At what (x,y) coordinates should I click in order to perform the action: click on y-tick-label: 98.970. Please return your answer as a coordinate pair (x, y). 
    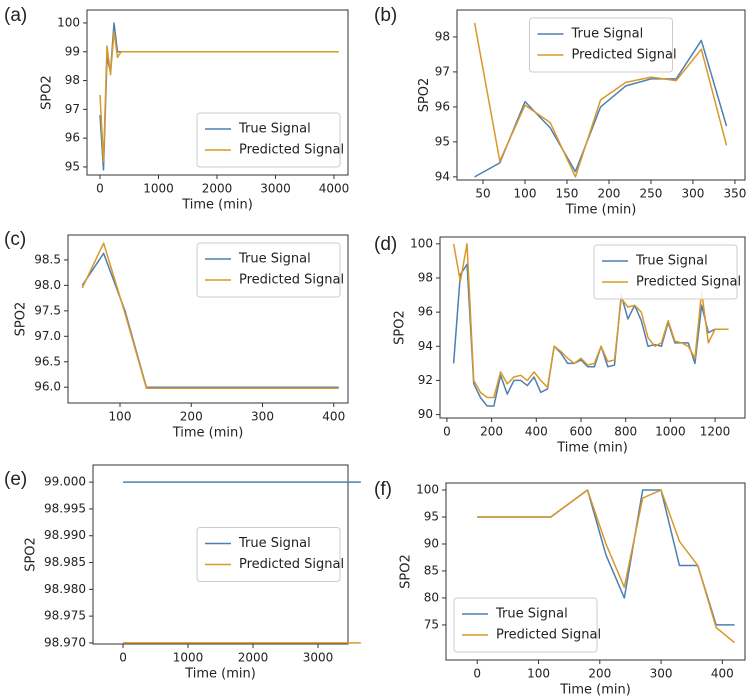
    Looking at the image, I should click on (65, 642).